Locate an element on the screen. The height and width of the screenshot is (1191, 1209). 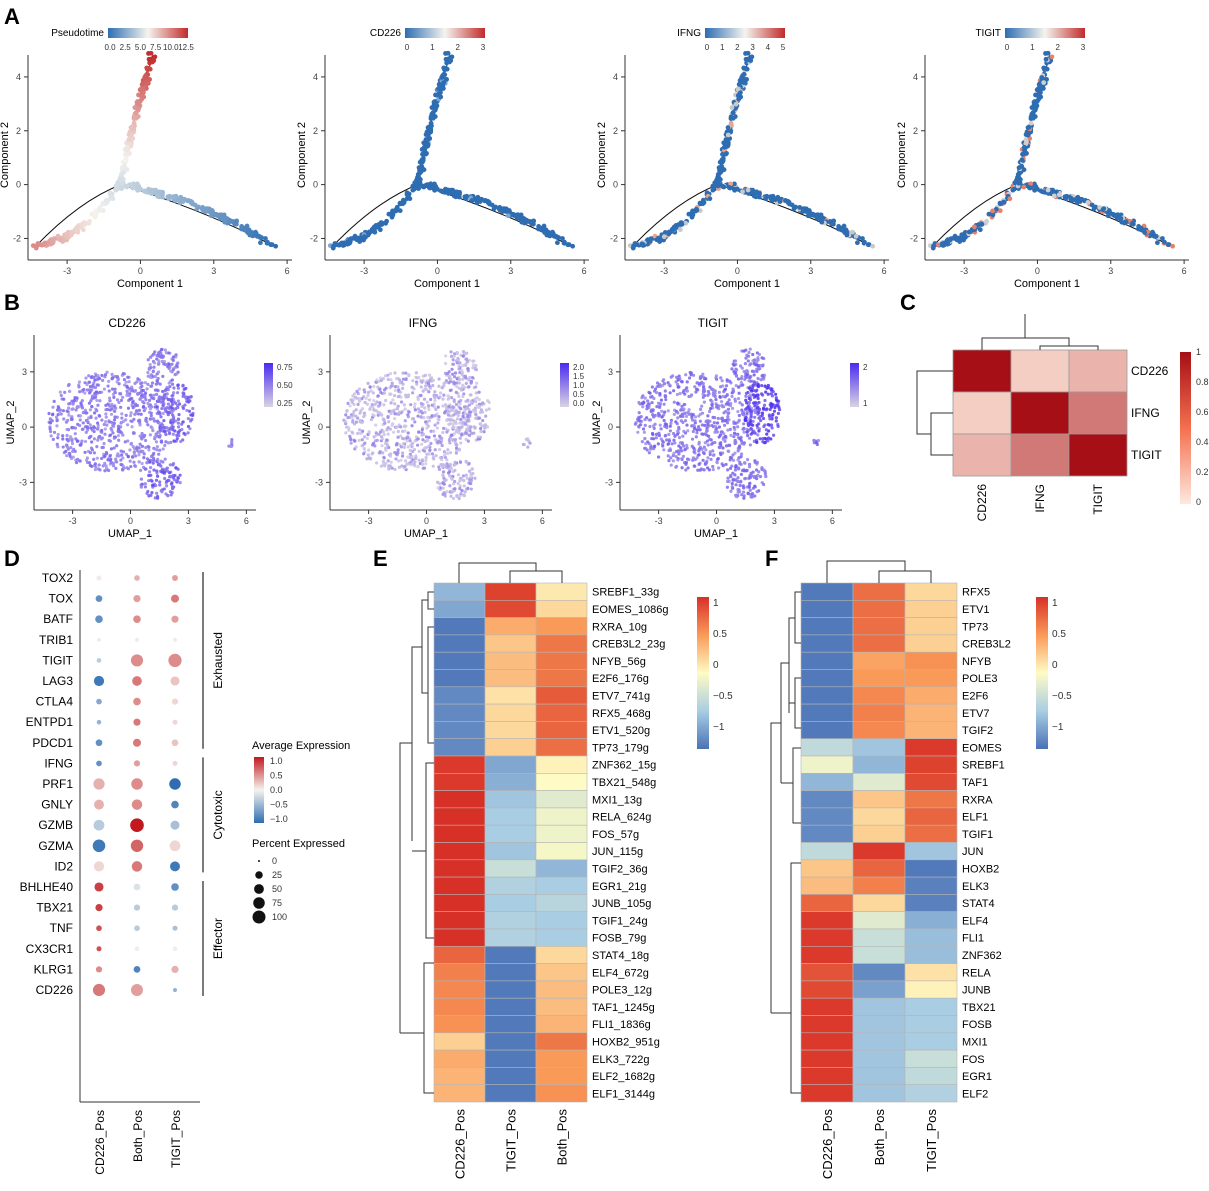
legend-colorbar is located at coordinates (1185, 428).